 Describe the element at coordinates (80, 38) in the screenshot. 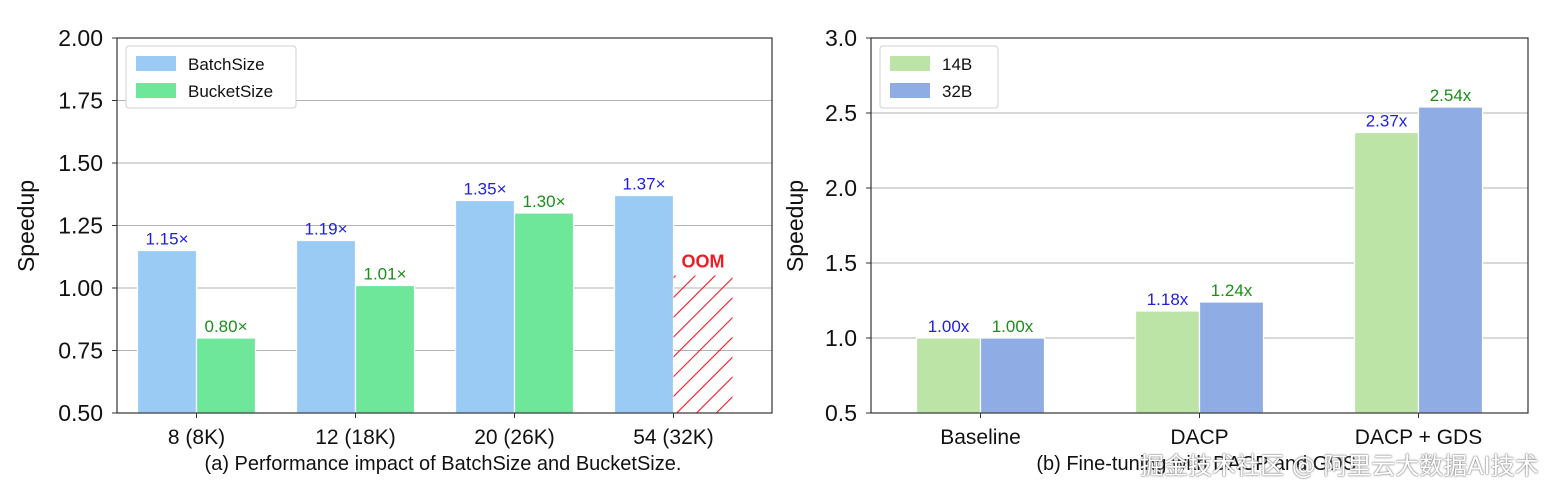

I see `y-tick-label: 2.00` at that location.